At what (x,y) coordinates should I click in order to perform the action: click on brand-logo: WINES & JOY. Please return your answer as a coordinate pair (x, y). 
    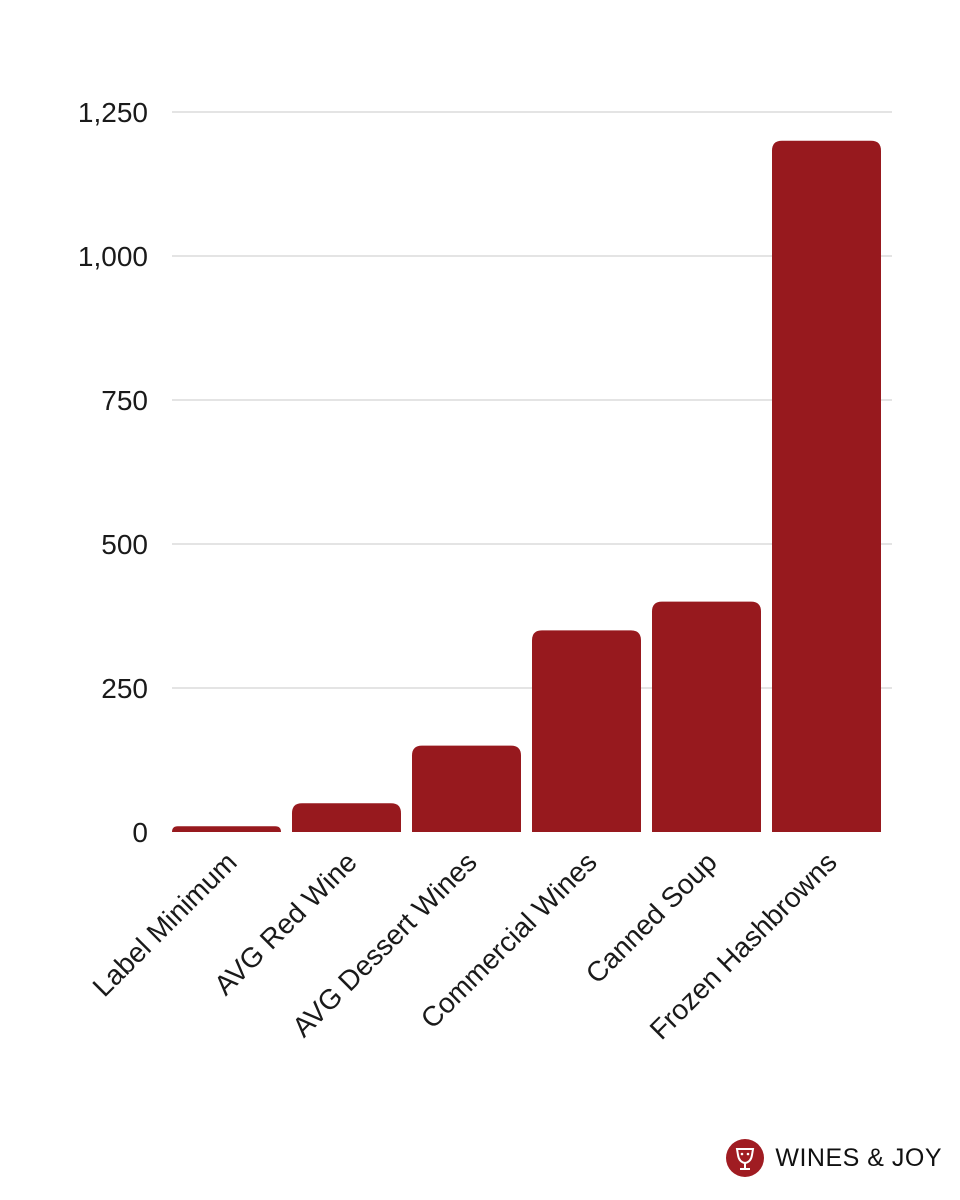
    Looking at the image, I should click on (833, 1158).